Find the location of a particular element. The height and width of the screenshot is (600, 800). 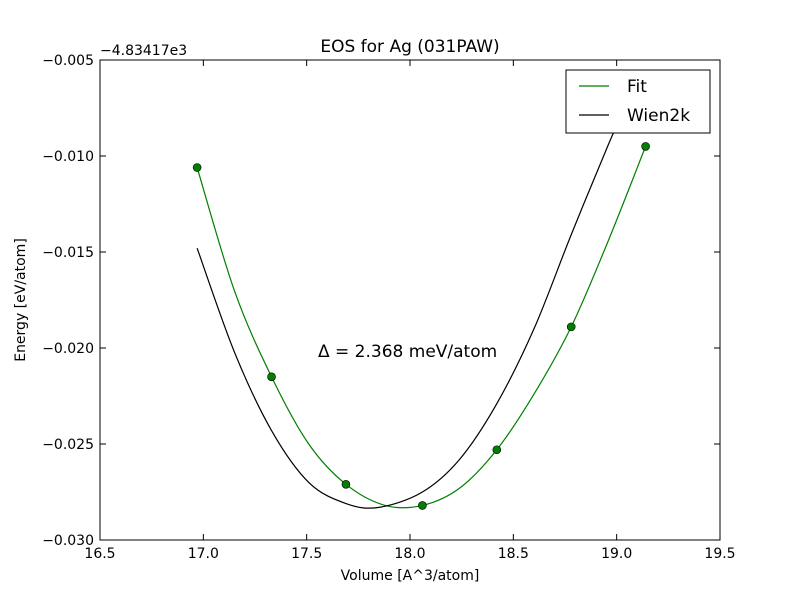

y-offset-label: −4.83417e3 is located at coordinates (143, 51).